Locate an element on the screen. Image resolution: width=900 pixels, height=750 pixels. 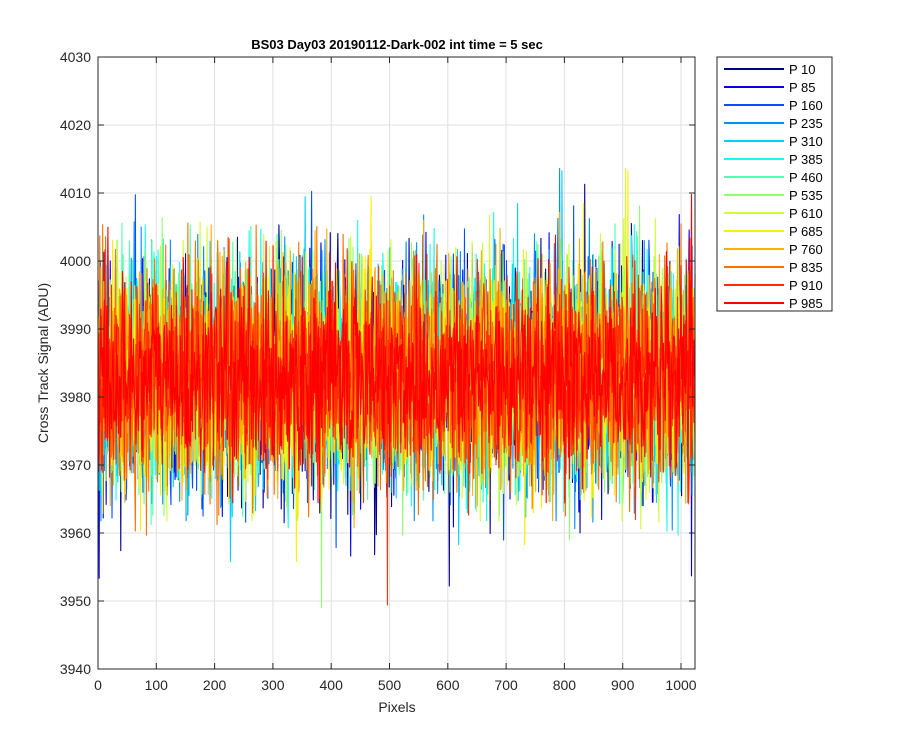
y-tick-label: 4030 is located at coordinates (75, 57).